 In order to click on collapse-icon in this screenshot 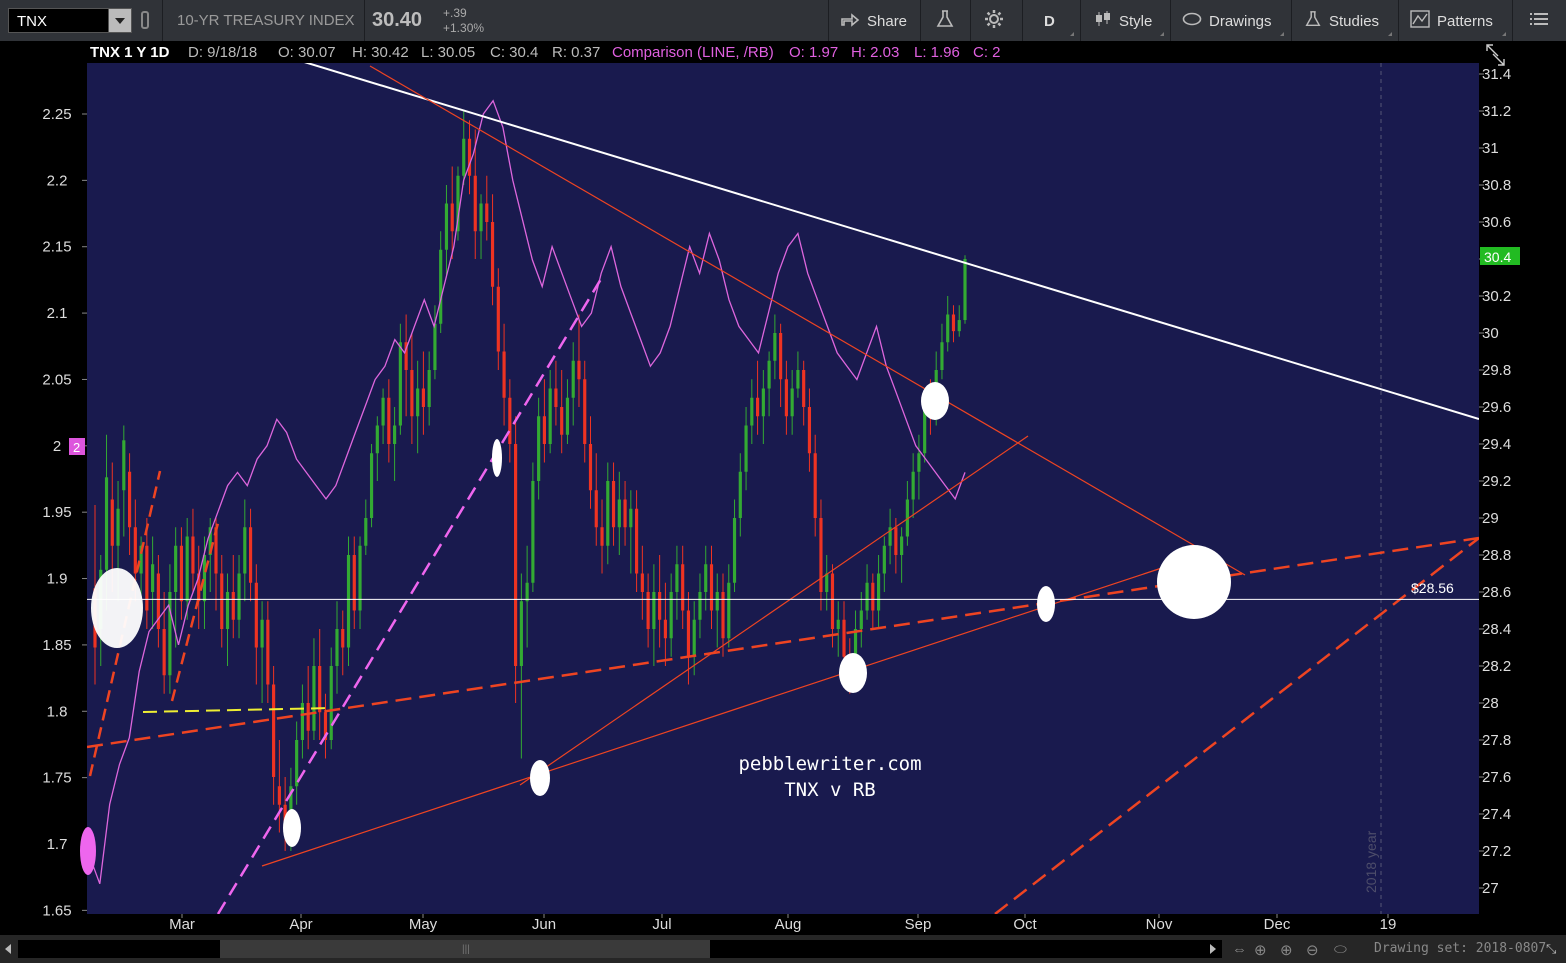, I will do `click(1495, 55)`.